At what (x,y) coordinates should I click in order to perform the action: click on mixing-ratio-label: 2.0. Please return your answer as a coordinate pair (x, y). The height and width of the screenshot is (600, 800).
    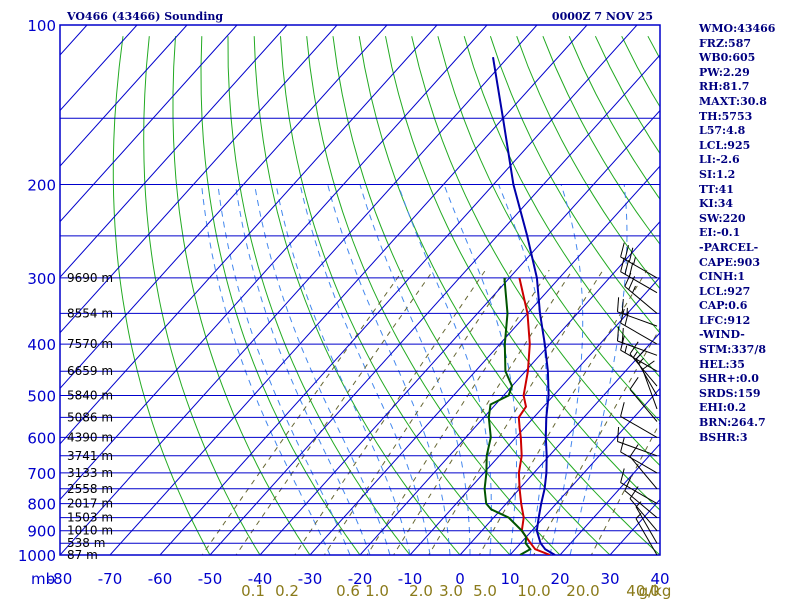
    Looking at the image, I should click on (421, 591).